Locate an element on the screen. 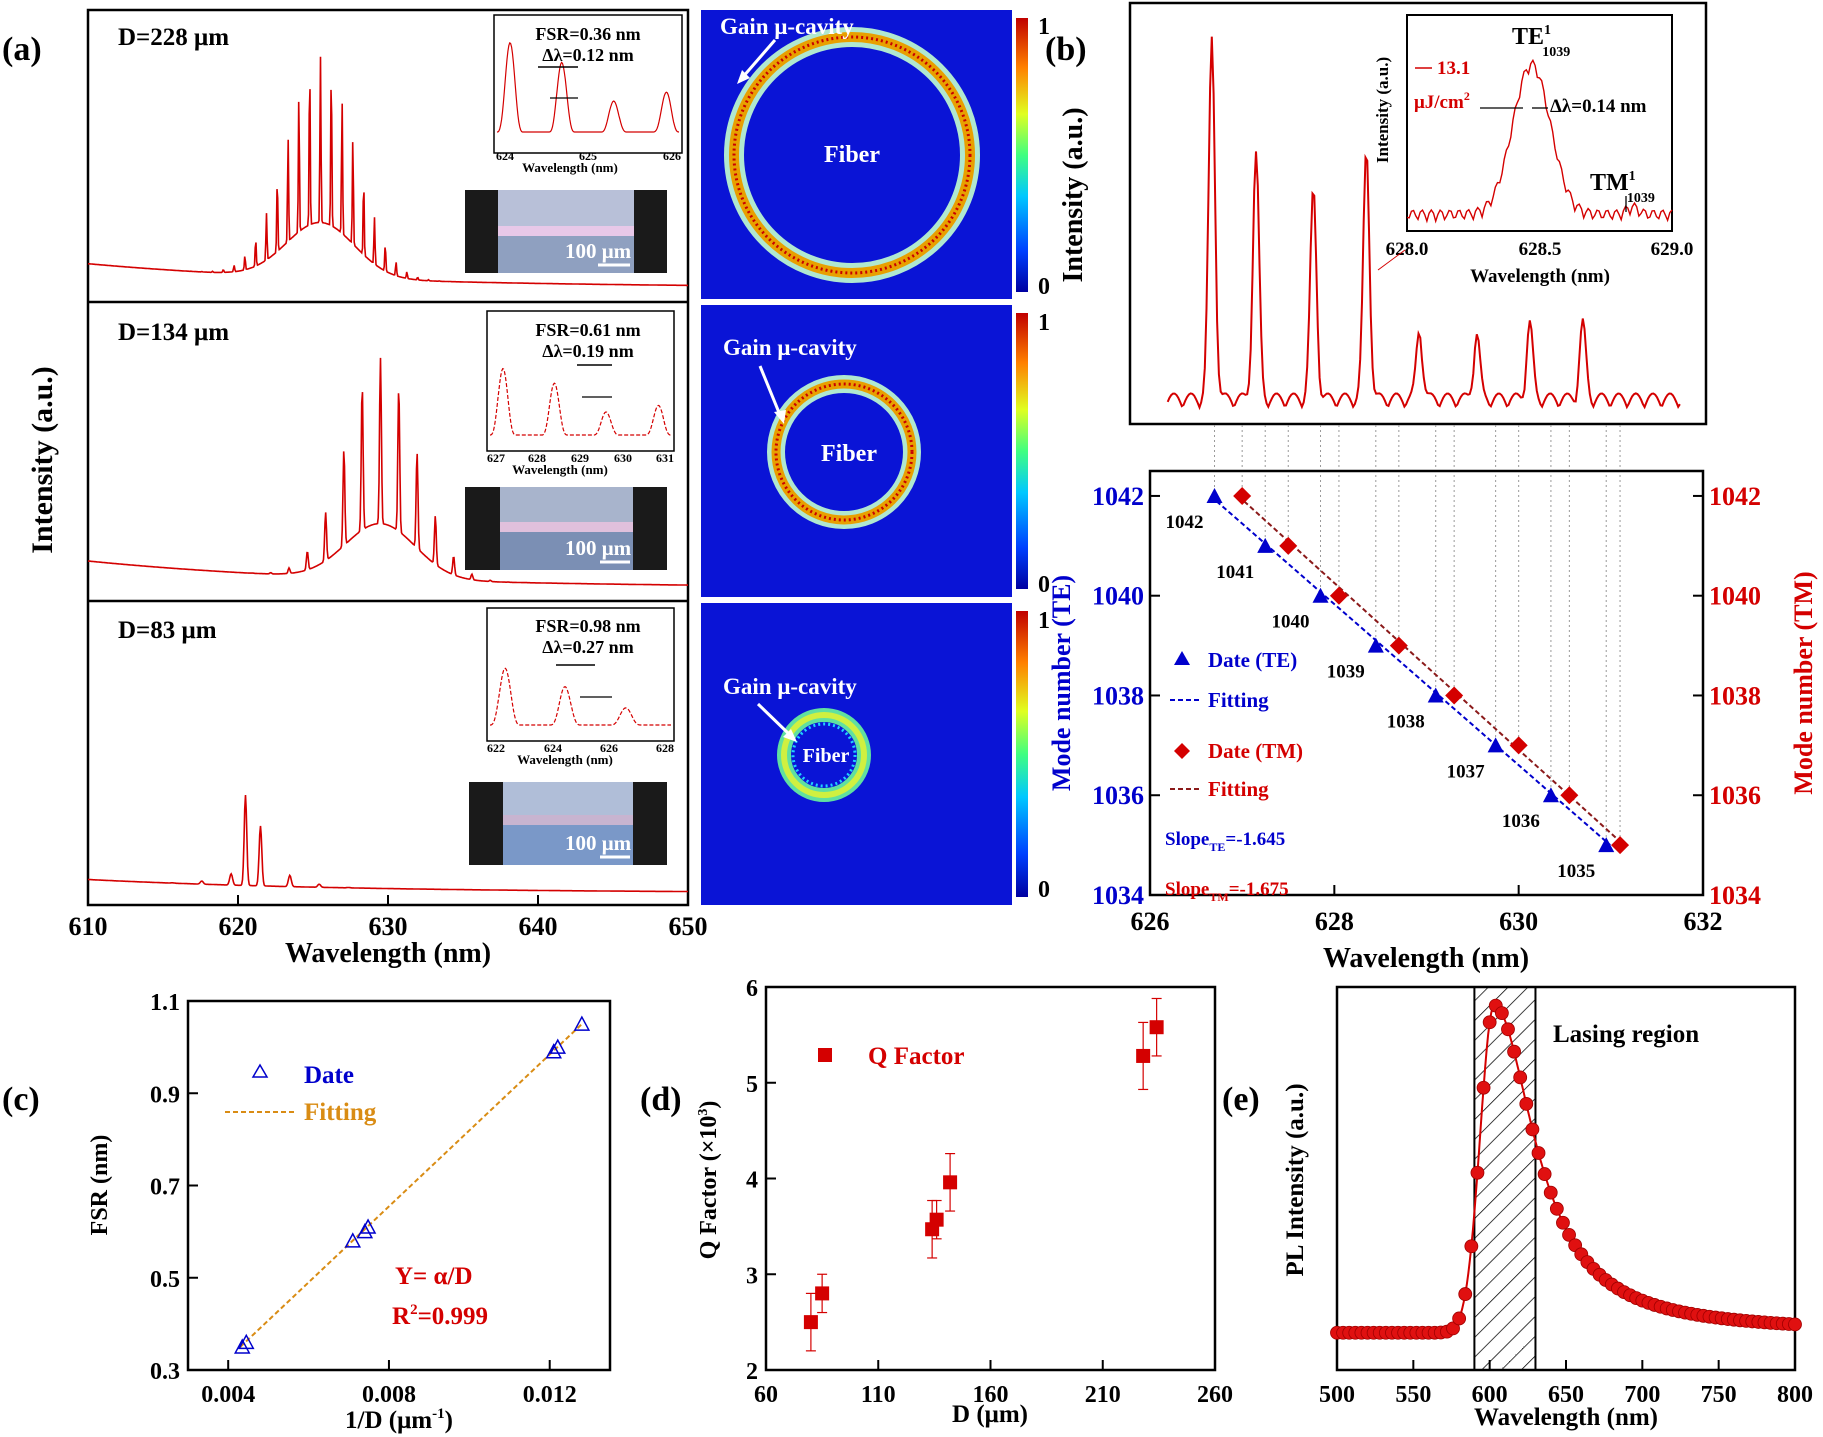 Image resolution: width=1823 pixels, height=1437 pixels. panel-b-bottom-frame is located at coordinates (1426, 683).